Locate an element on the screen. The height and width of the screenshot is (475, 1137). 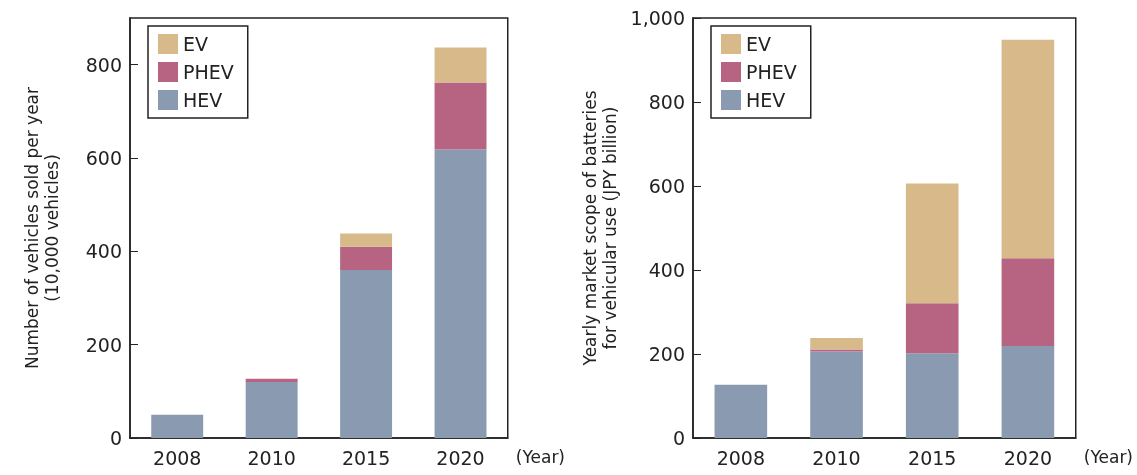
y-axis-title: Yearly market scope of batteries for vehicular use (JPY billion) is located at coordinates (599, 228).